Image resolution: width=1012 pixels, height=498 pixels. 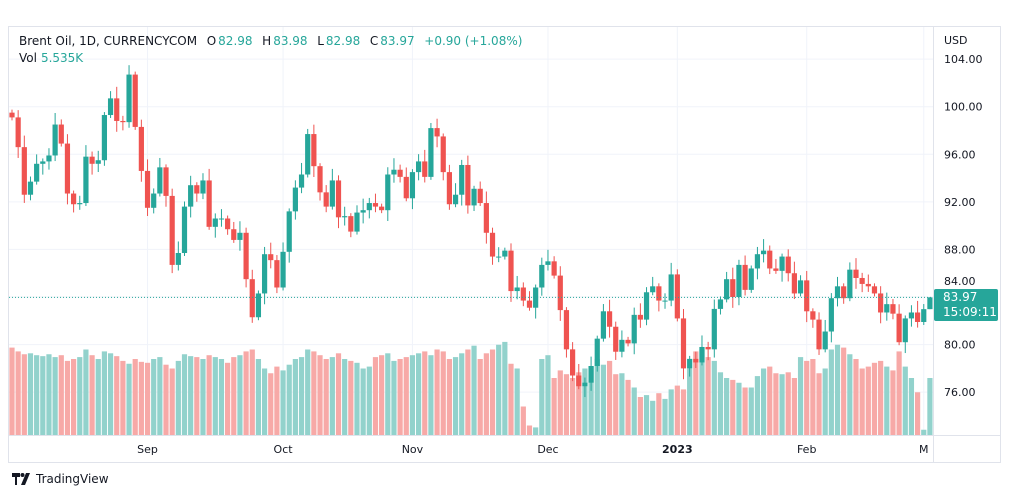 What do you see at coordinates (62, 58) in the screenshot?
I see `volume-value: 5.535K` at bounding box center [62, 58].